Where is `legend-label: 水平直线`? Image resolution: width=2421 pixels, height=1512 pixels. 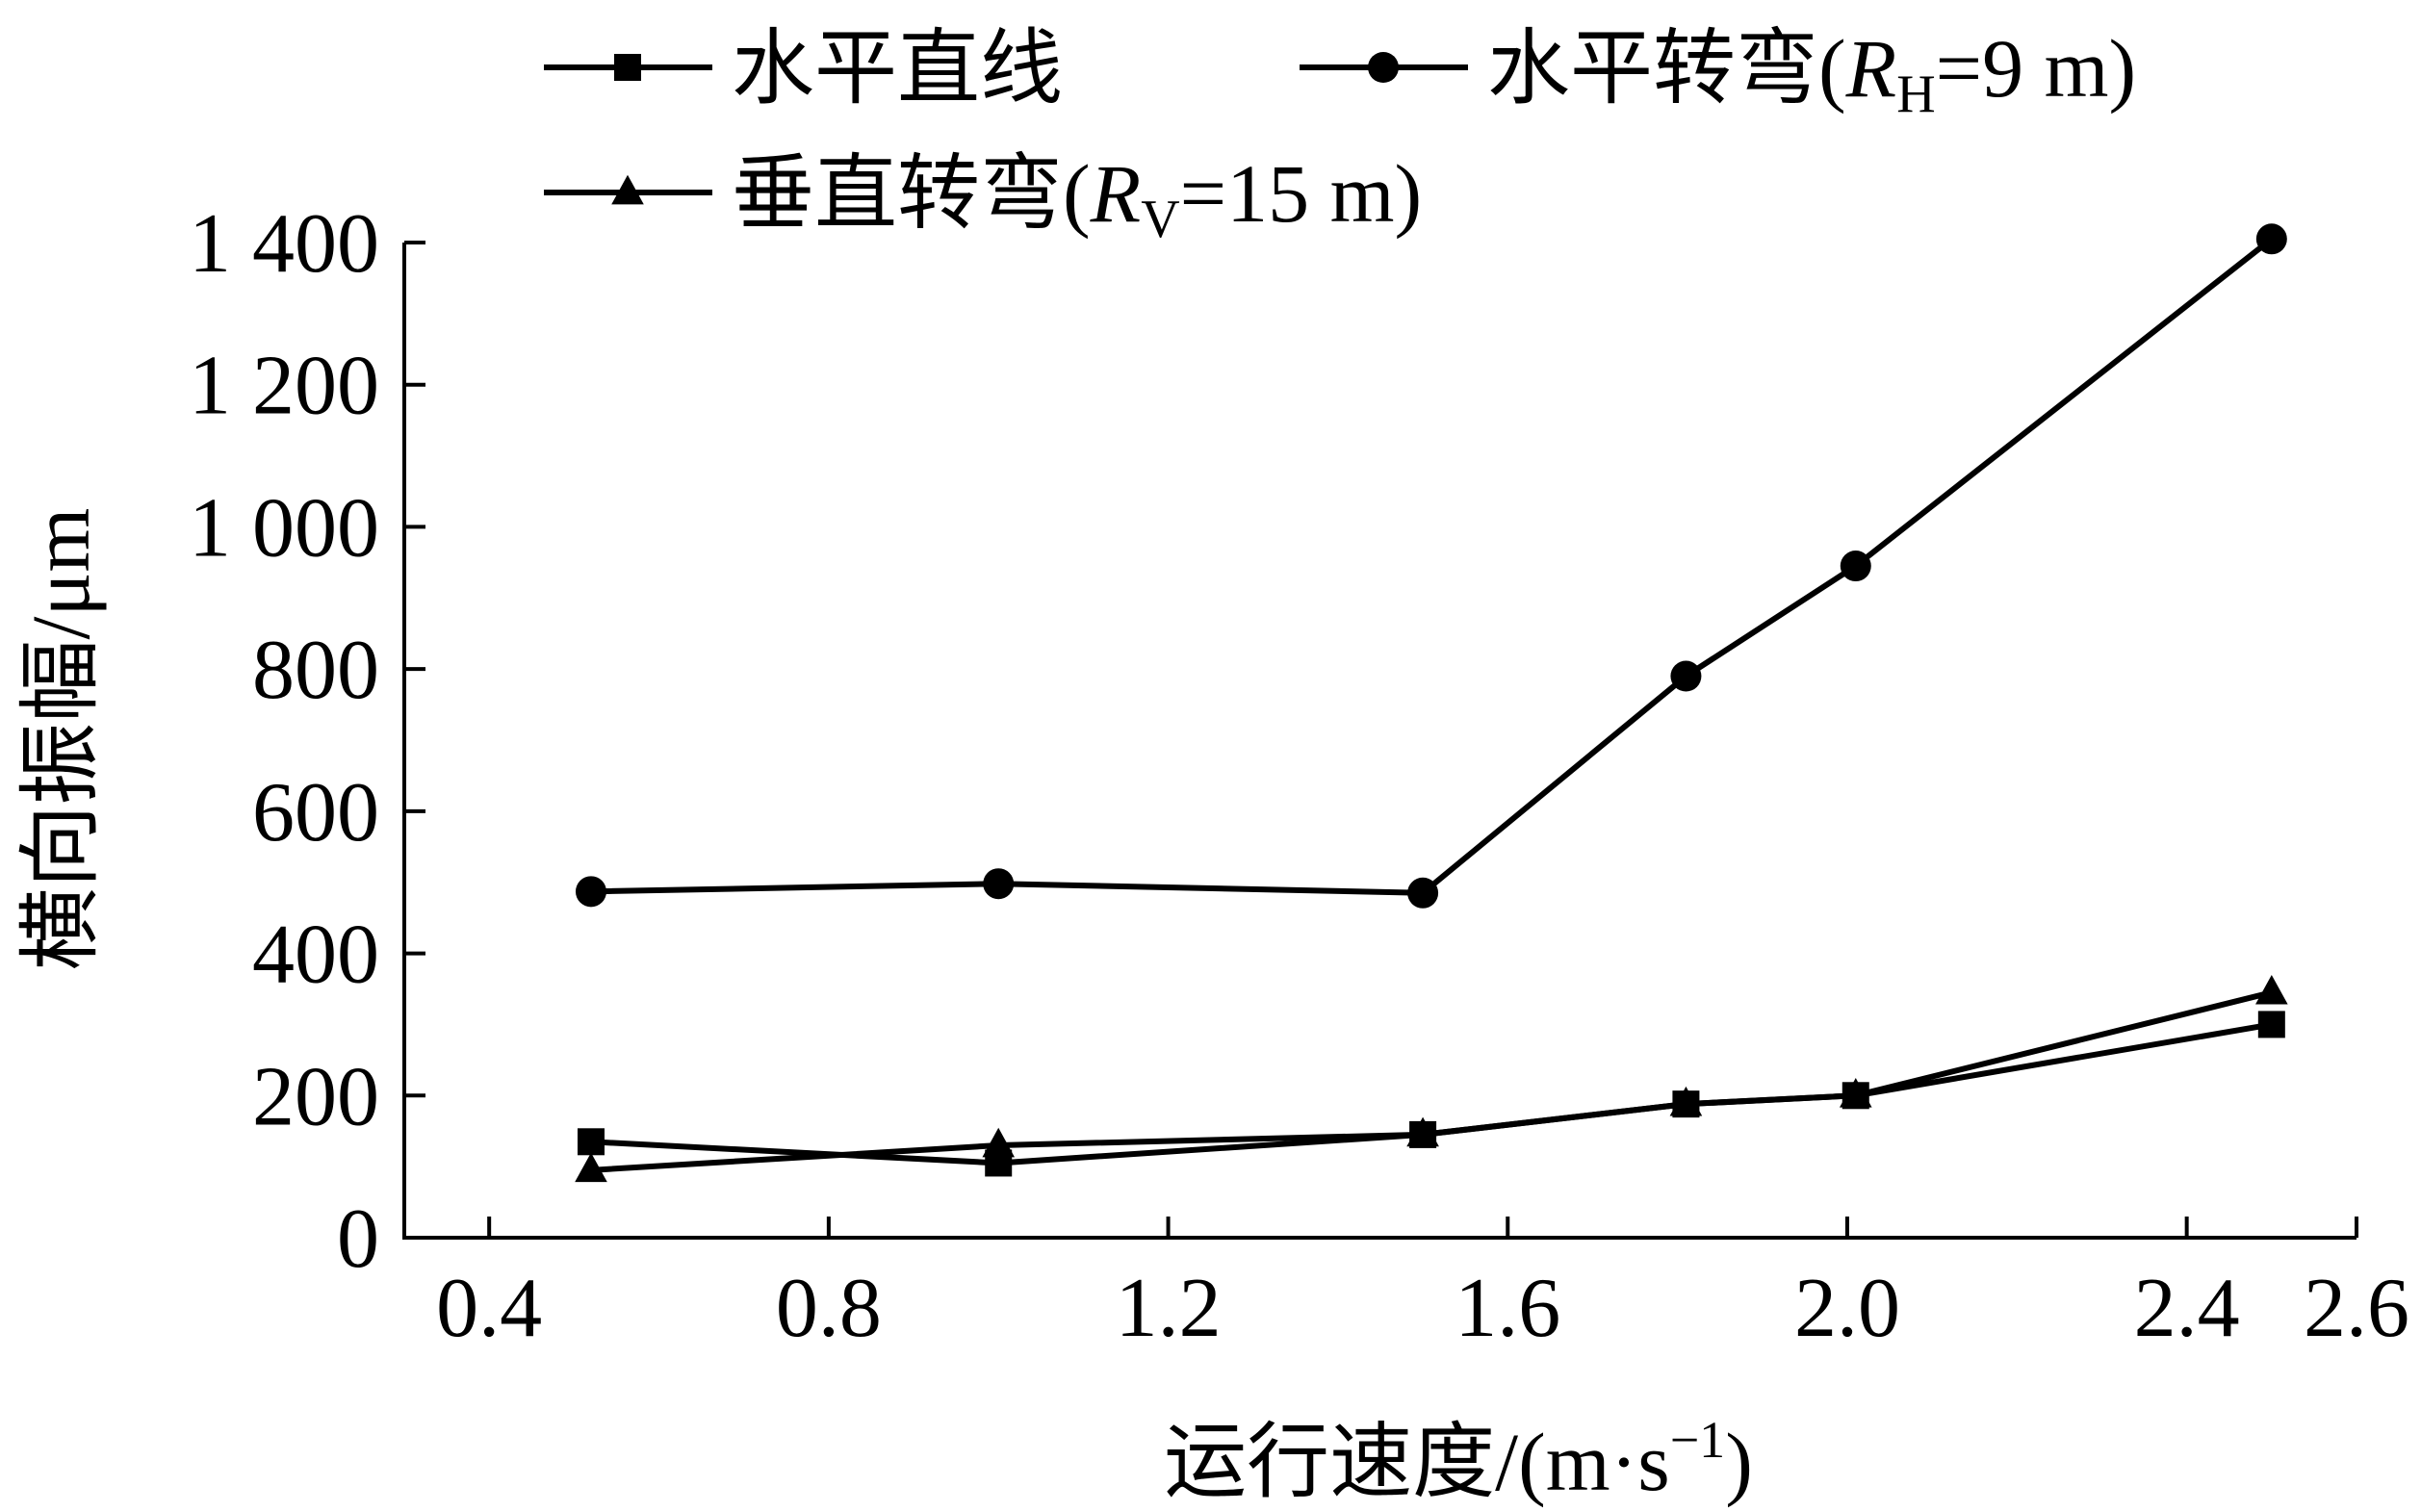 legend-label: 水平直线 is located at coordinates (898, 68).